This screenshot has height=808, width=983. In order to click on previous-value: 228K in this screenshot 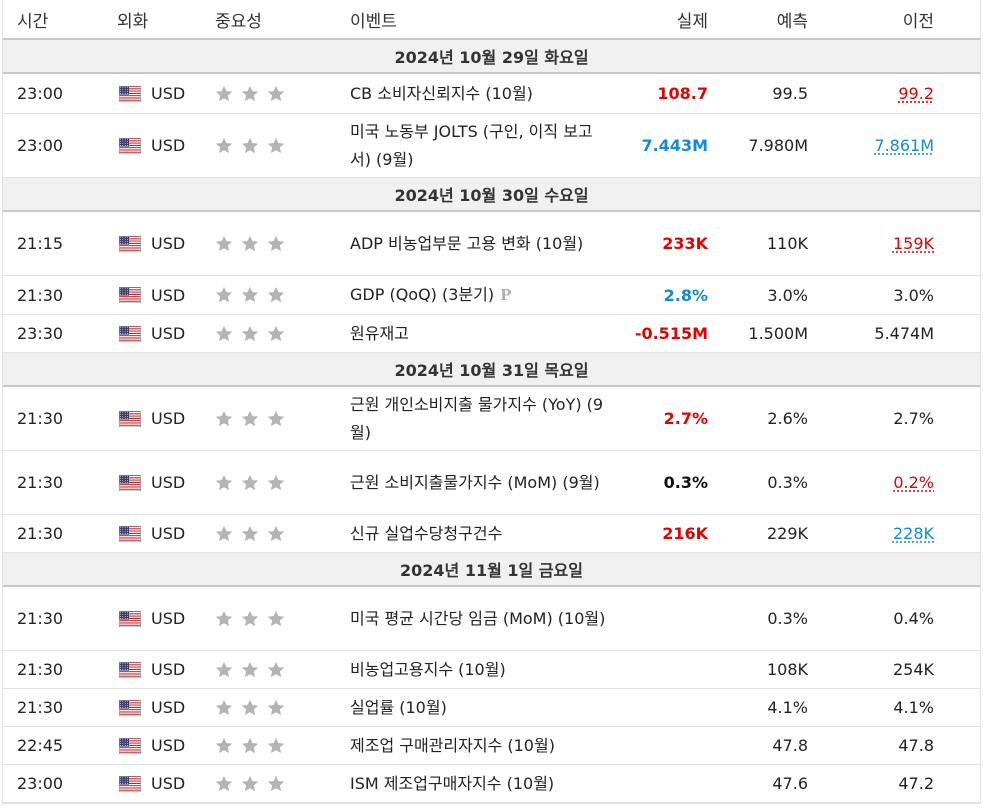, I will do `click(913, 533)`.